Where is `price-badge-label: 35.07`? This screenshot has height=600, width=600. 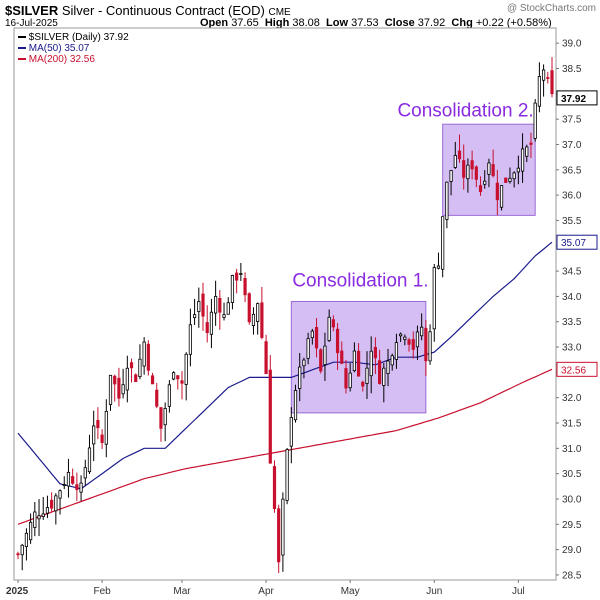
price-badge-label: 35.07 is located at coordinates (573, 243).